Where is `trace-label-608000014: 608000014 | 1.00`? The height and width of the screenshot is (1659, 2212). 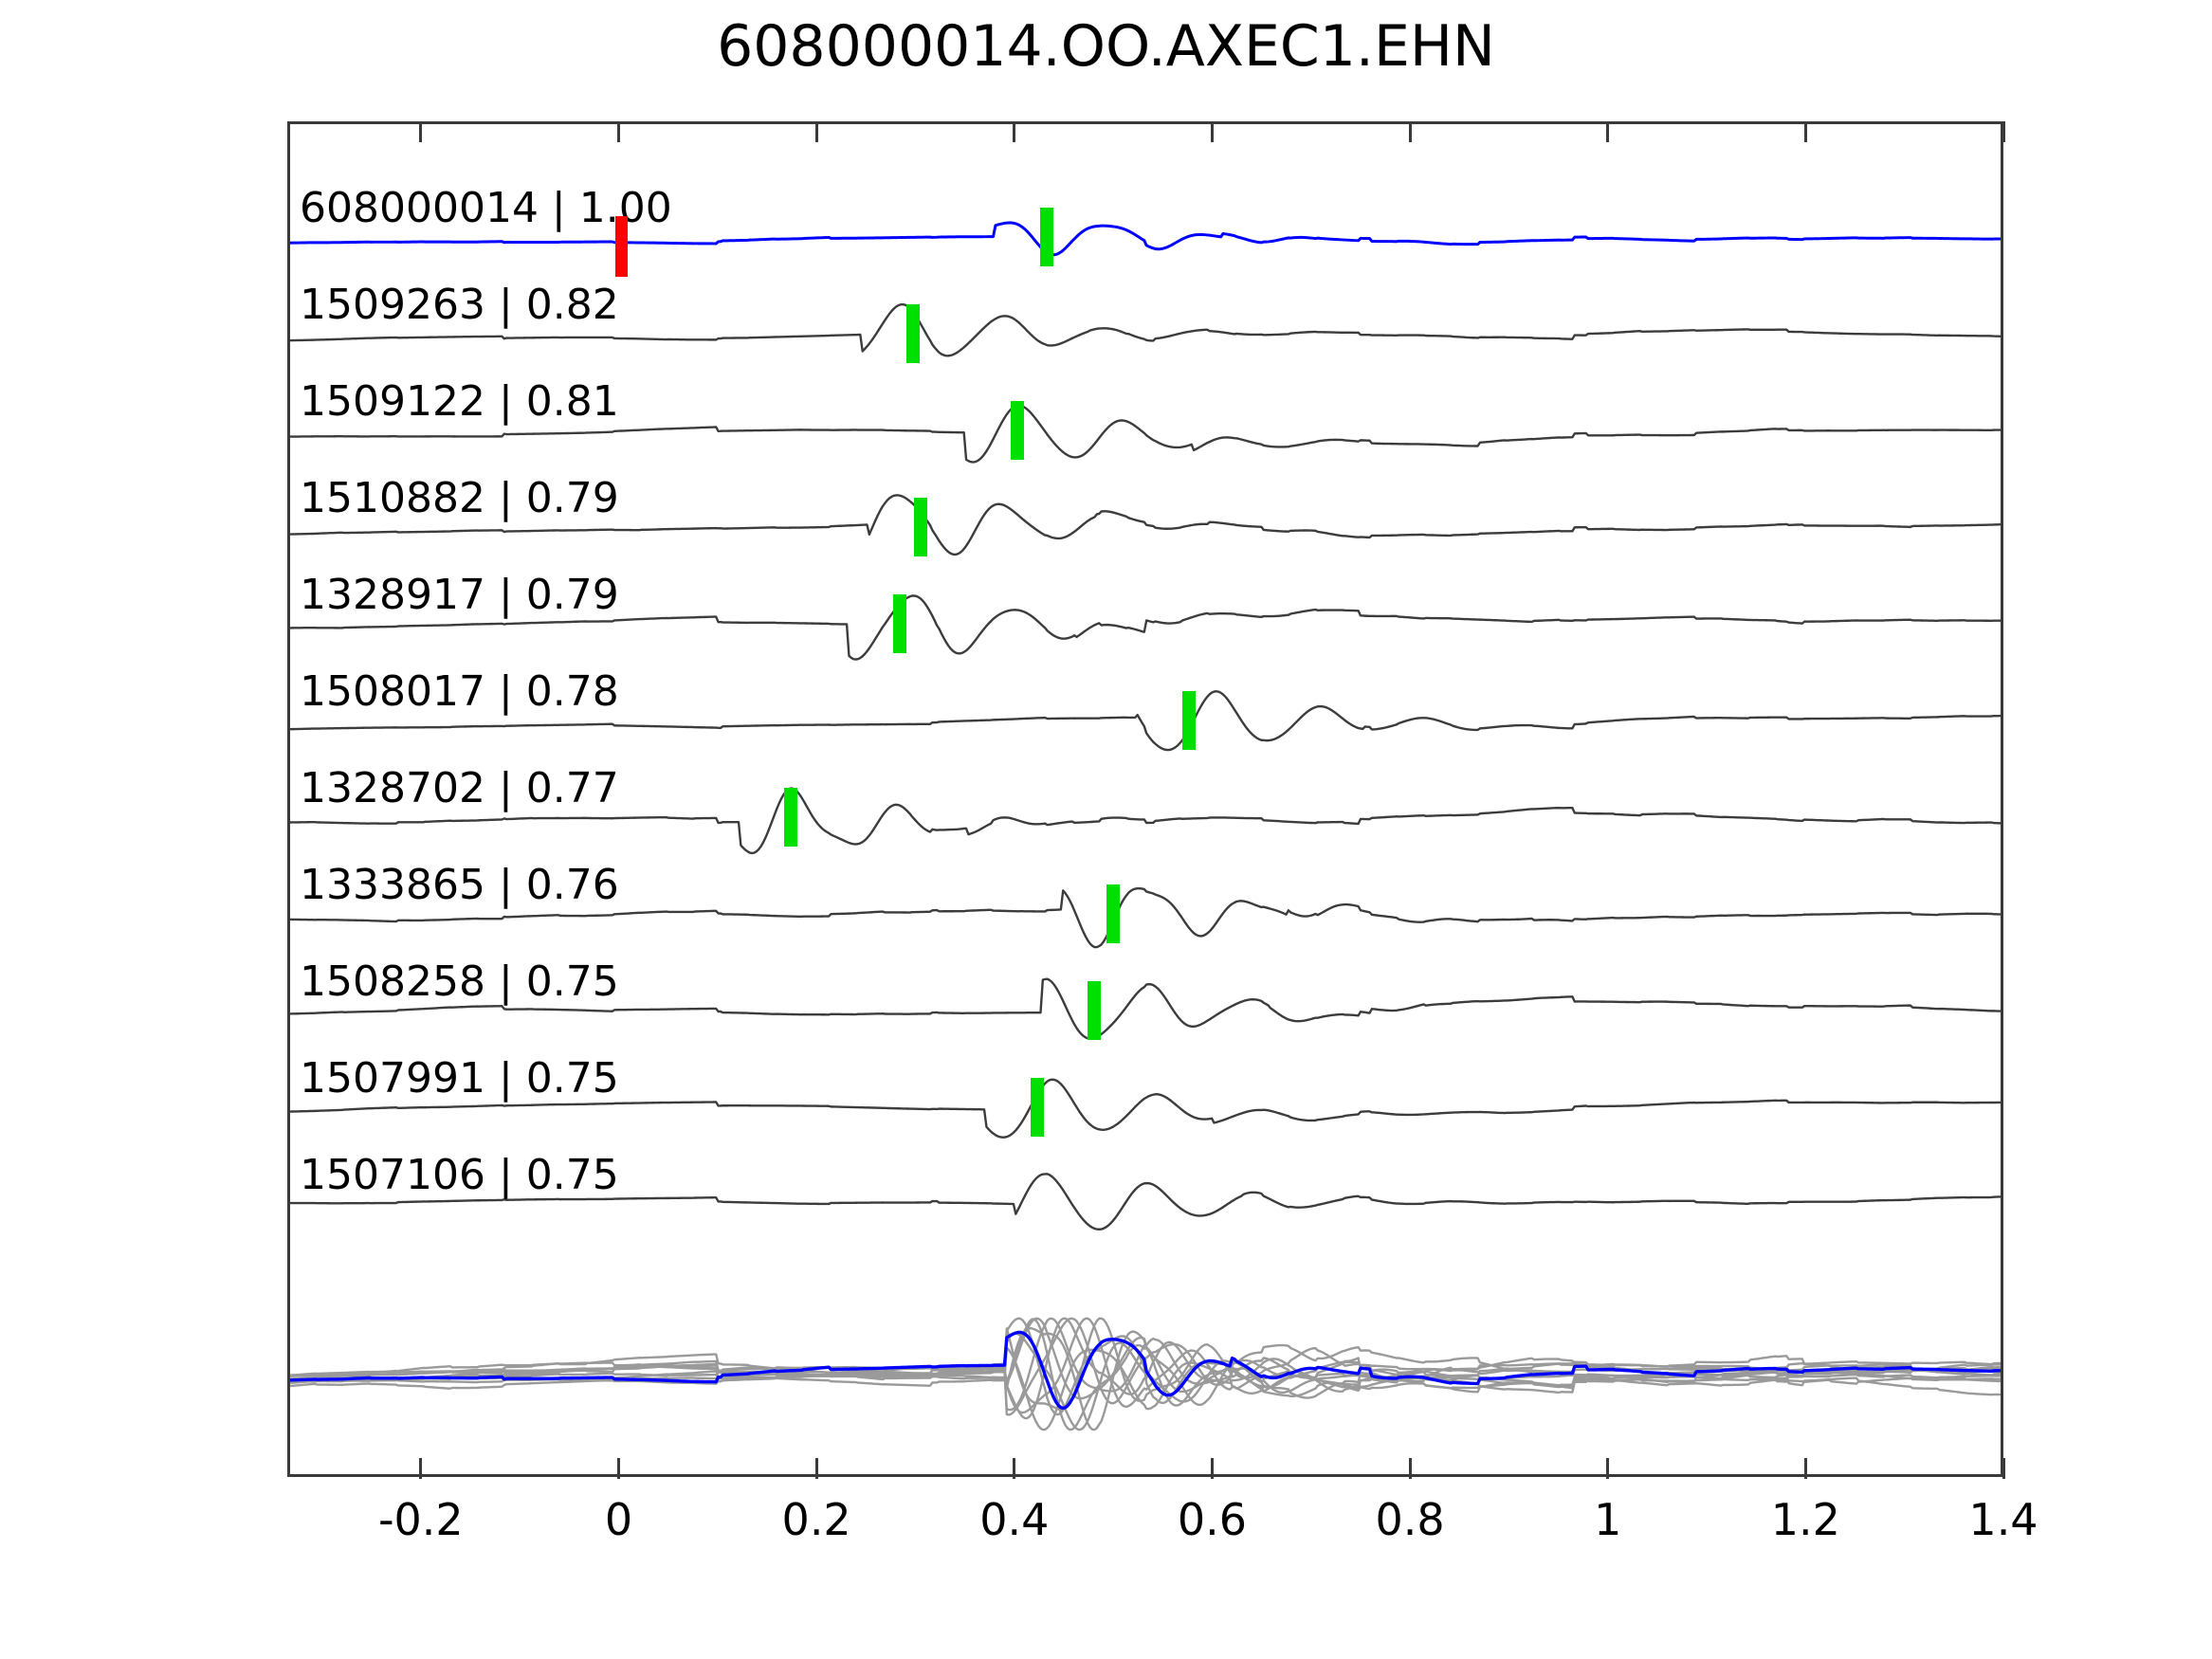
trace-label-608000014: 608000014 | 1.00 is located at coordinates (486, 208).